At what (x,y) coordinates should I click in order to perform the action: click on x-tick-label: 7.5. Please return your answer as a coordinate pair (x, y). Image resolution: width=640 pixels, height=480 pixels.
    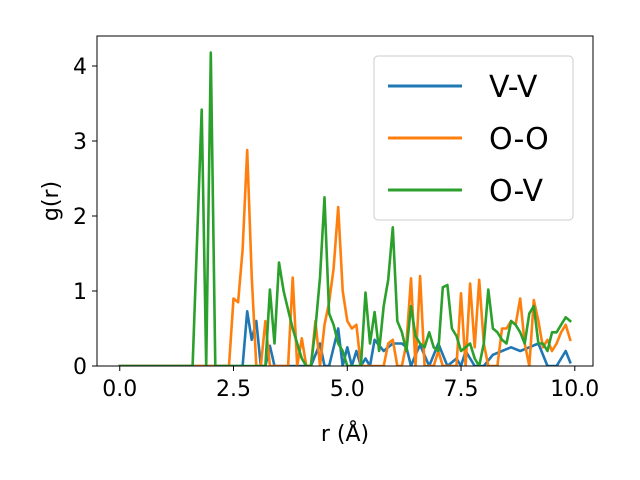
    Looking at the image, I should click on (461, 389).